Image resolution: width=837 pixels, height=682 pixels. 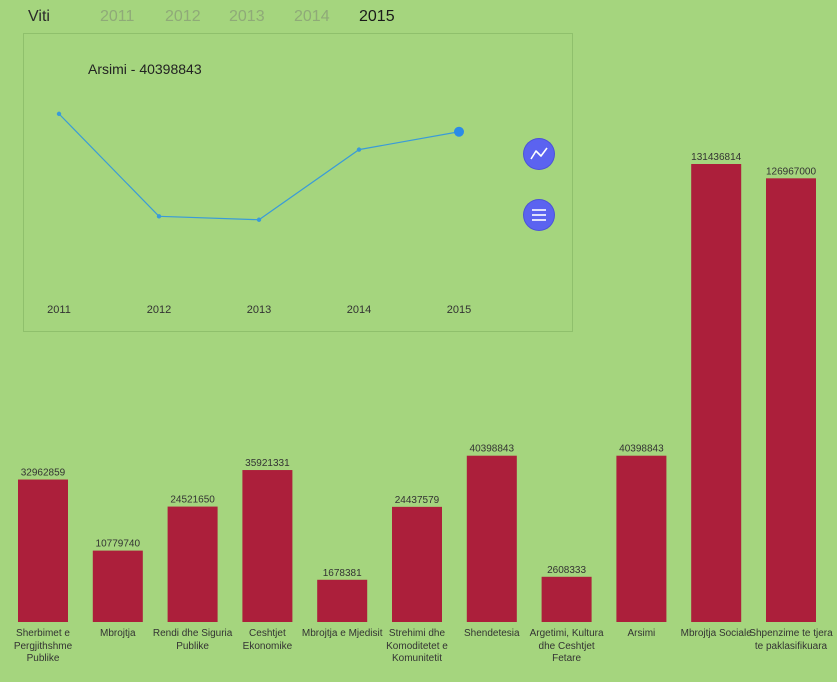 I want to click on bar-value-label: 1678381, so click(x=342, y=573).